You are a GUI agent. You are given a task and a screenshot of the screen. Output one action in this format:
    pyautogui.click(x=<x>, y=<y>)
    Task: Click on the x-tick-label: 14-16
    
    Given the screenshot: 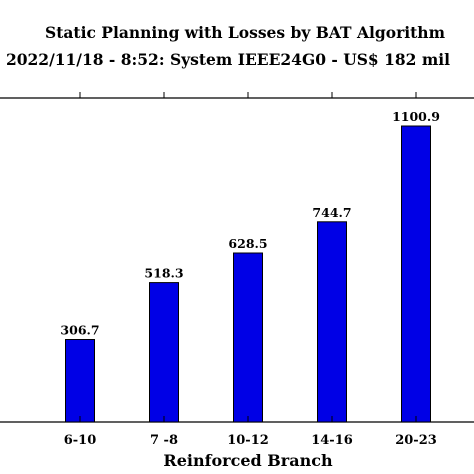 What is the action you would take?
    pyautogui.click(x=332, y=440)
    